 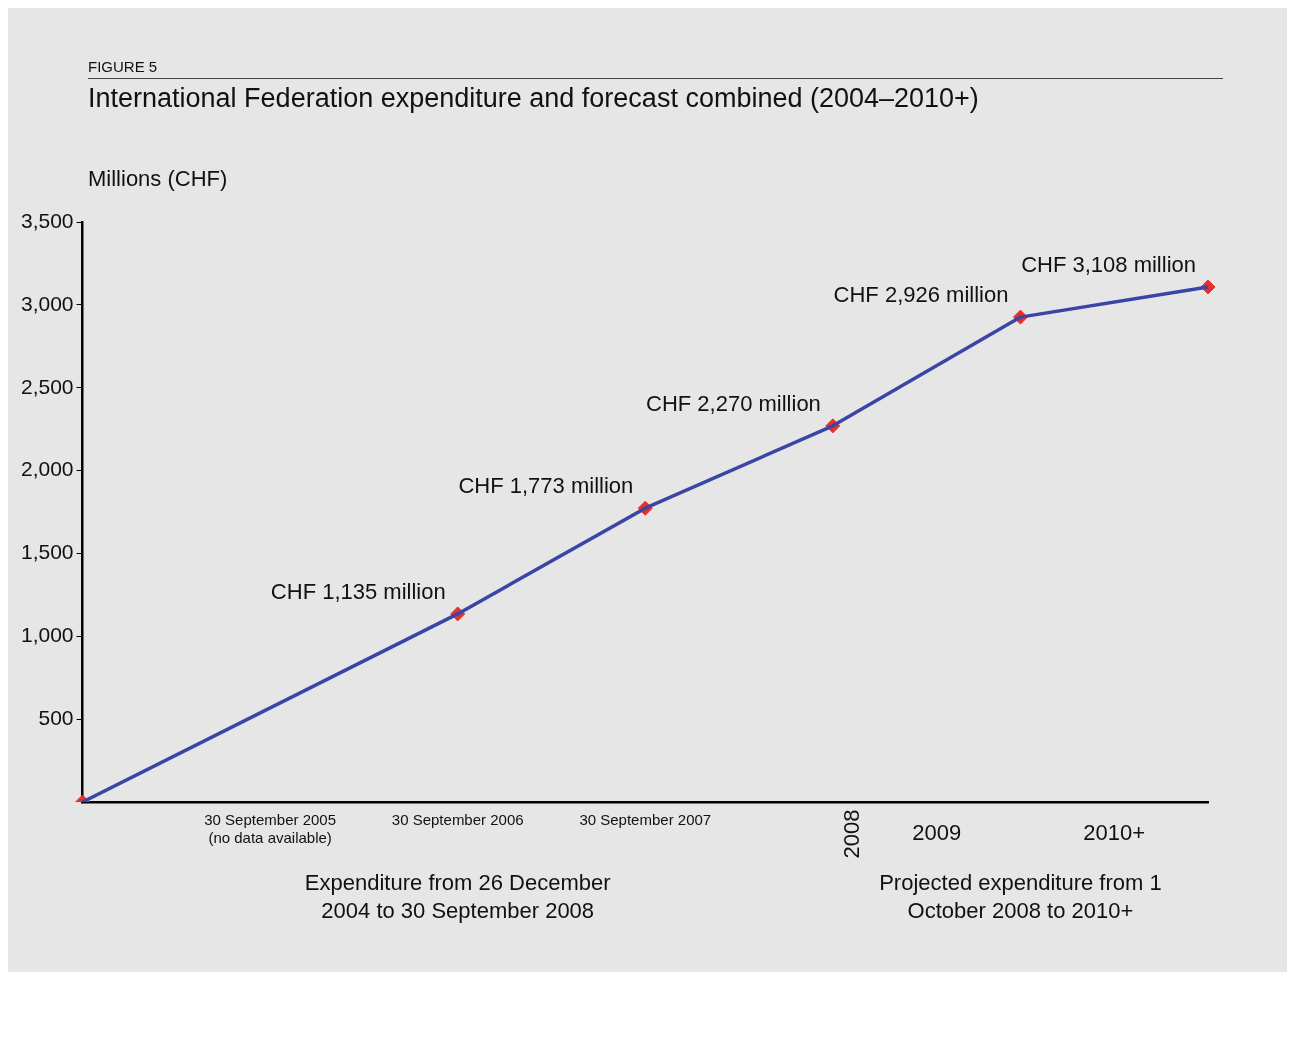 What do you see at coordinates (1108, 265) in the screenshot?
I see `data-label: CHF 3,108 million` at bounding box center [1108, 265].